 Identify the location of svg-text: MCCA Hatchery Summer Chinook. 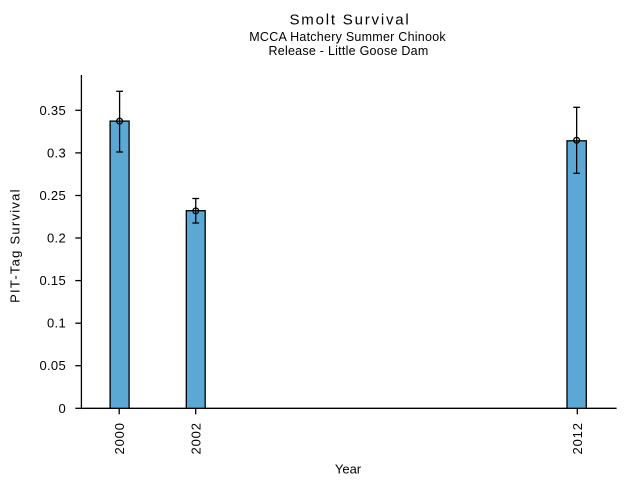
(347, 37).